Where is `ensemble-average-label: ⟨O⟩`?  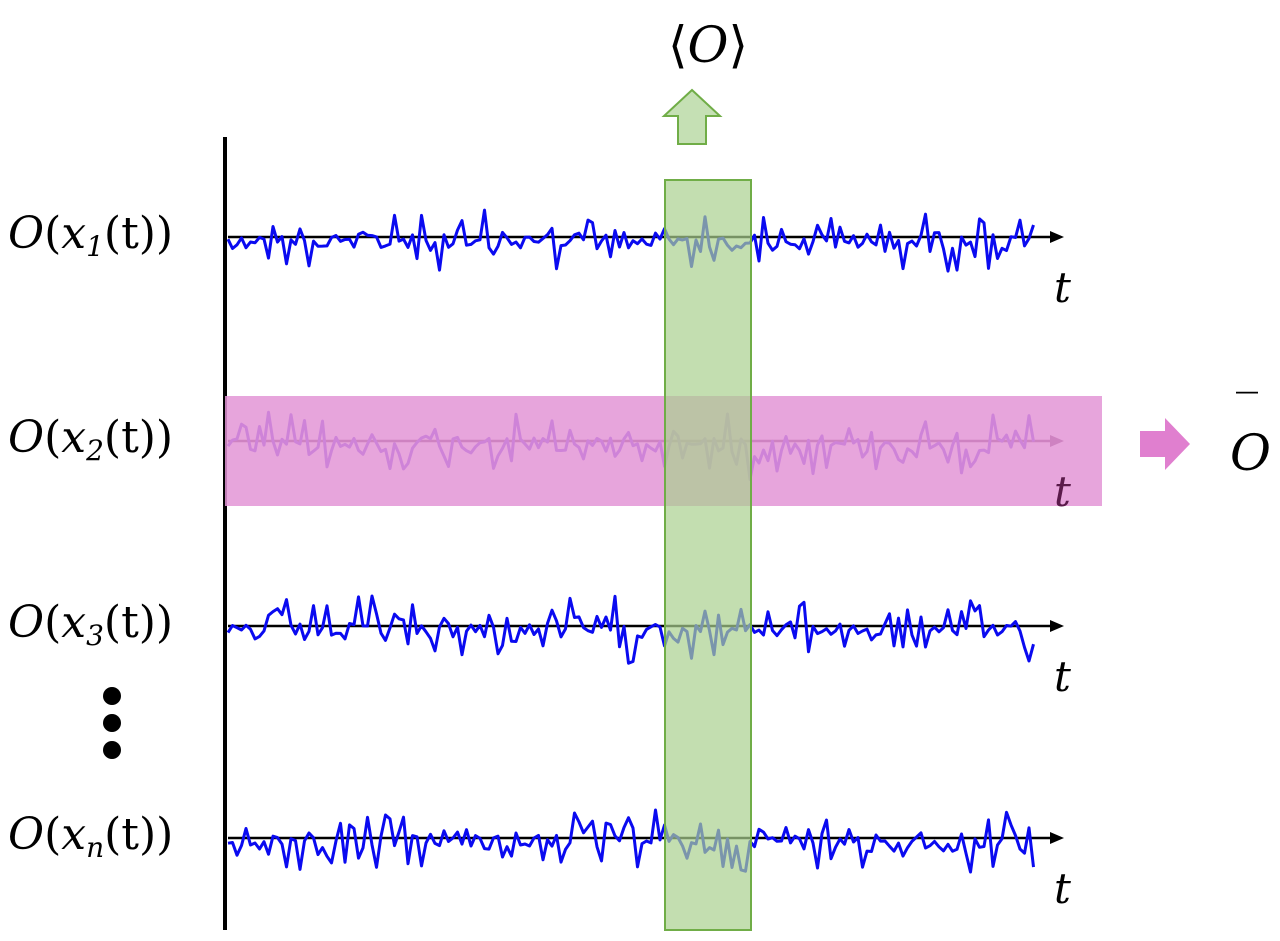 ensemble-average-label: ⟨O⟩ is located at coordinates (708, 45).